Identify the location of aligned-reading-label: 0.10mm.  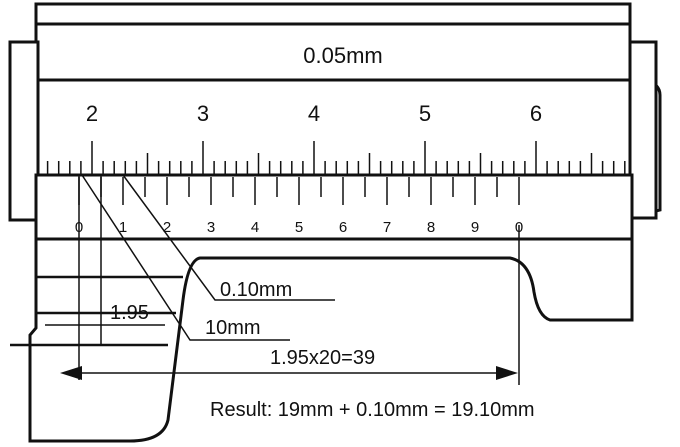
(256, 290).